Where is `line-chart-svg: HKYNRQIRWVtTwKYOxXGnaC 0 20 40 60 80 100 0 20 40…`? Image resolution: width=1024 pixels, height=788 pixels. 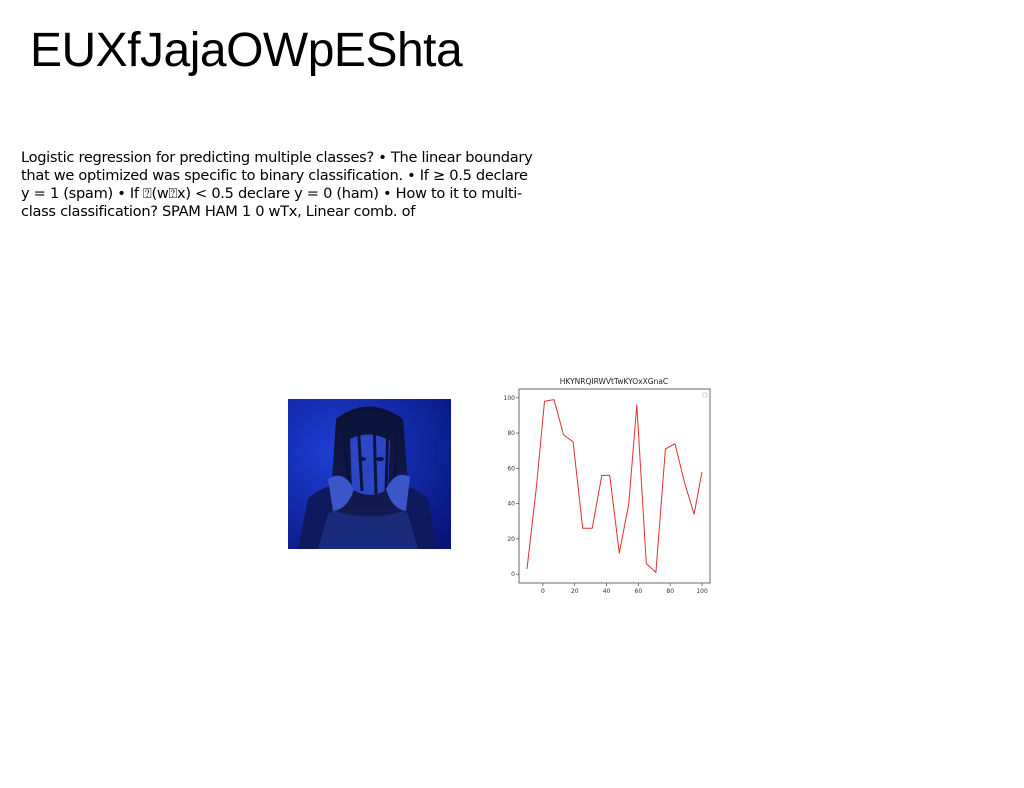 line-chart-svg: HKYNRQIRWVtTwKYOxXGnaC 0 20 40 60 80 100 0 20 40… is located at coordinates (607, 486).